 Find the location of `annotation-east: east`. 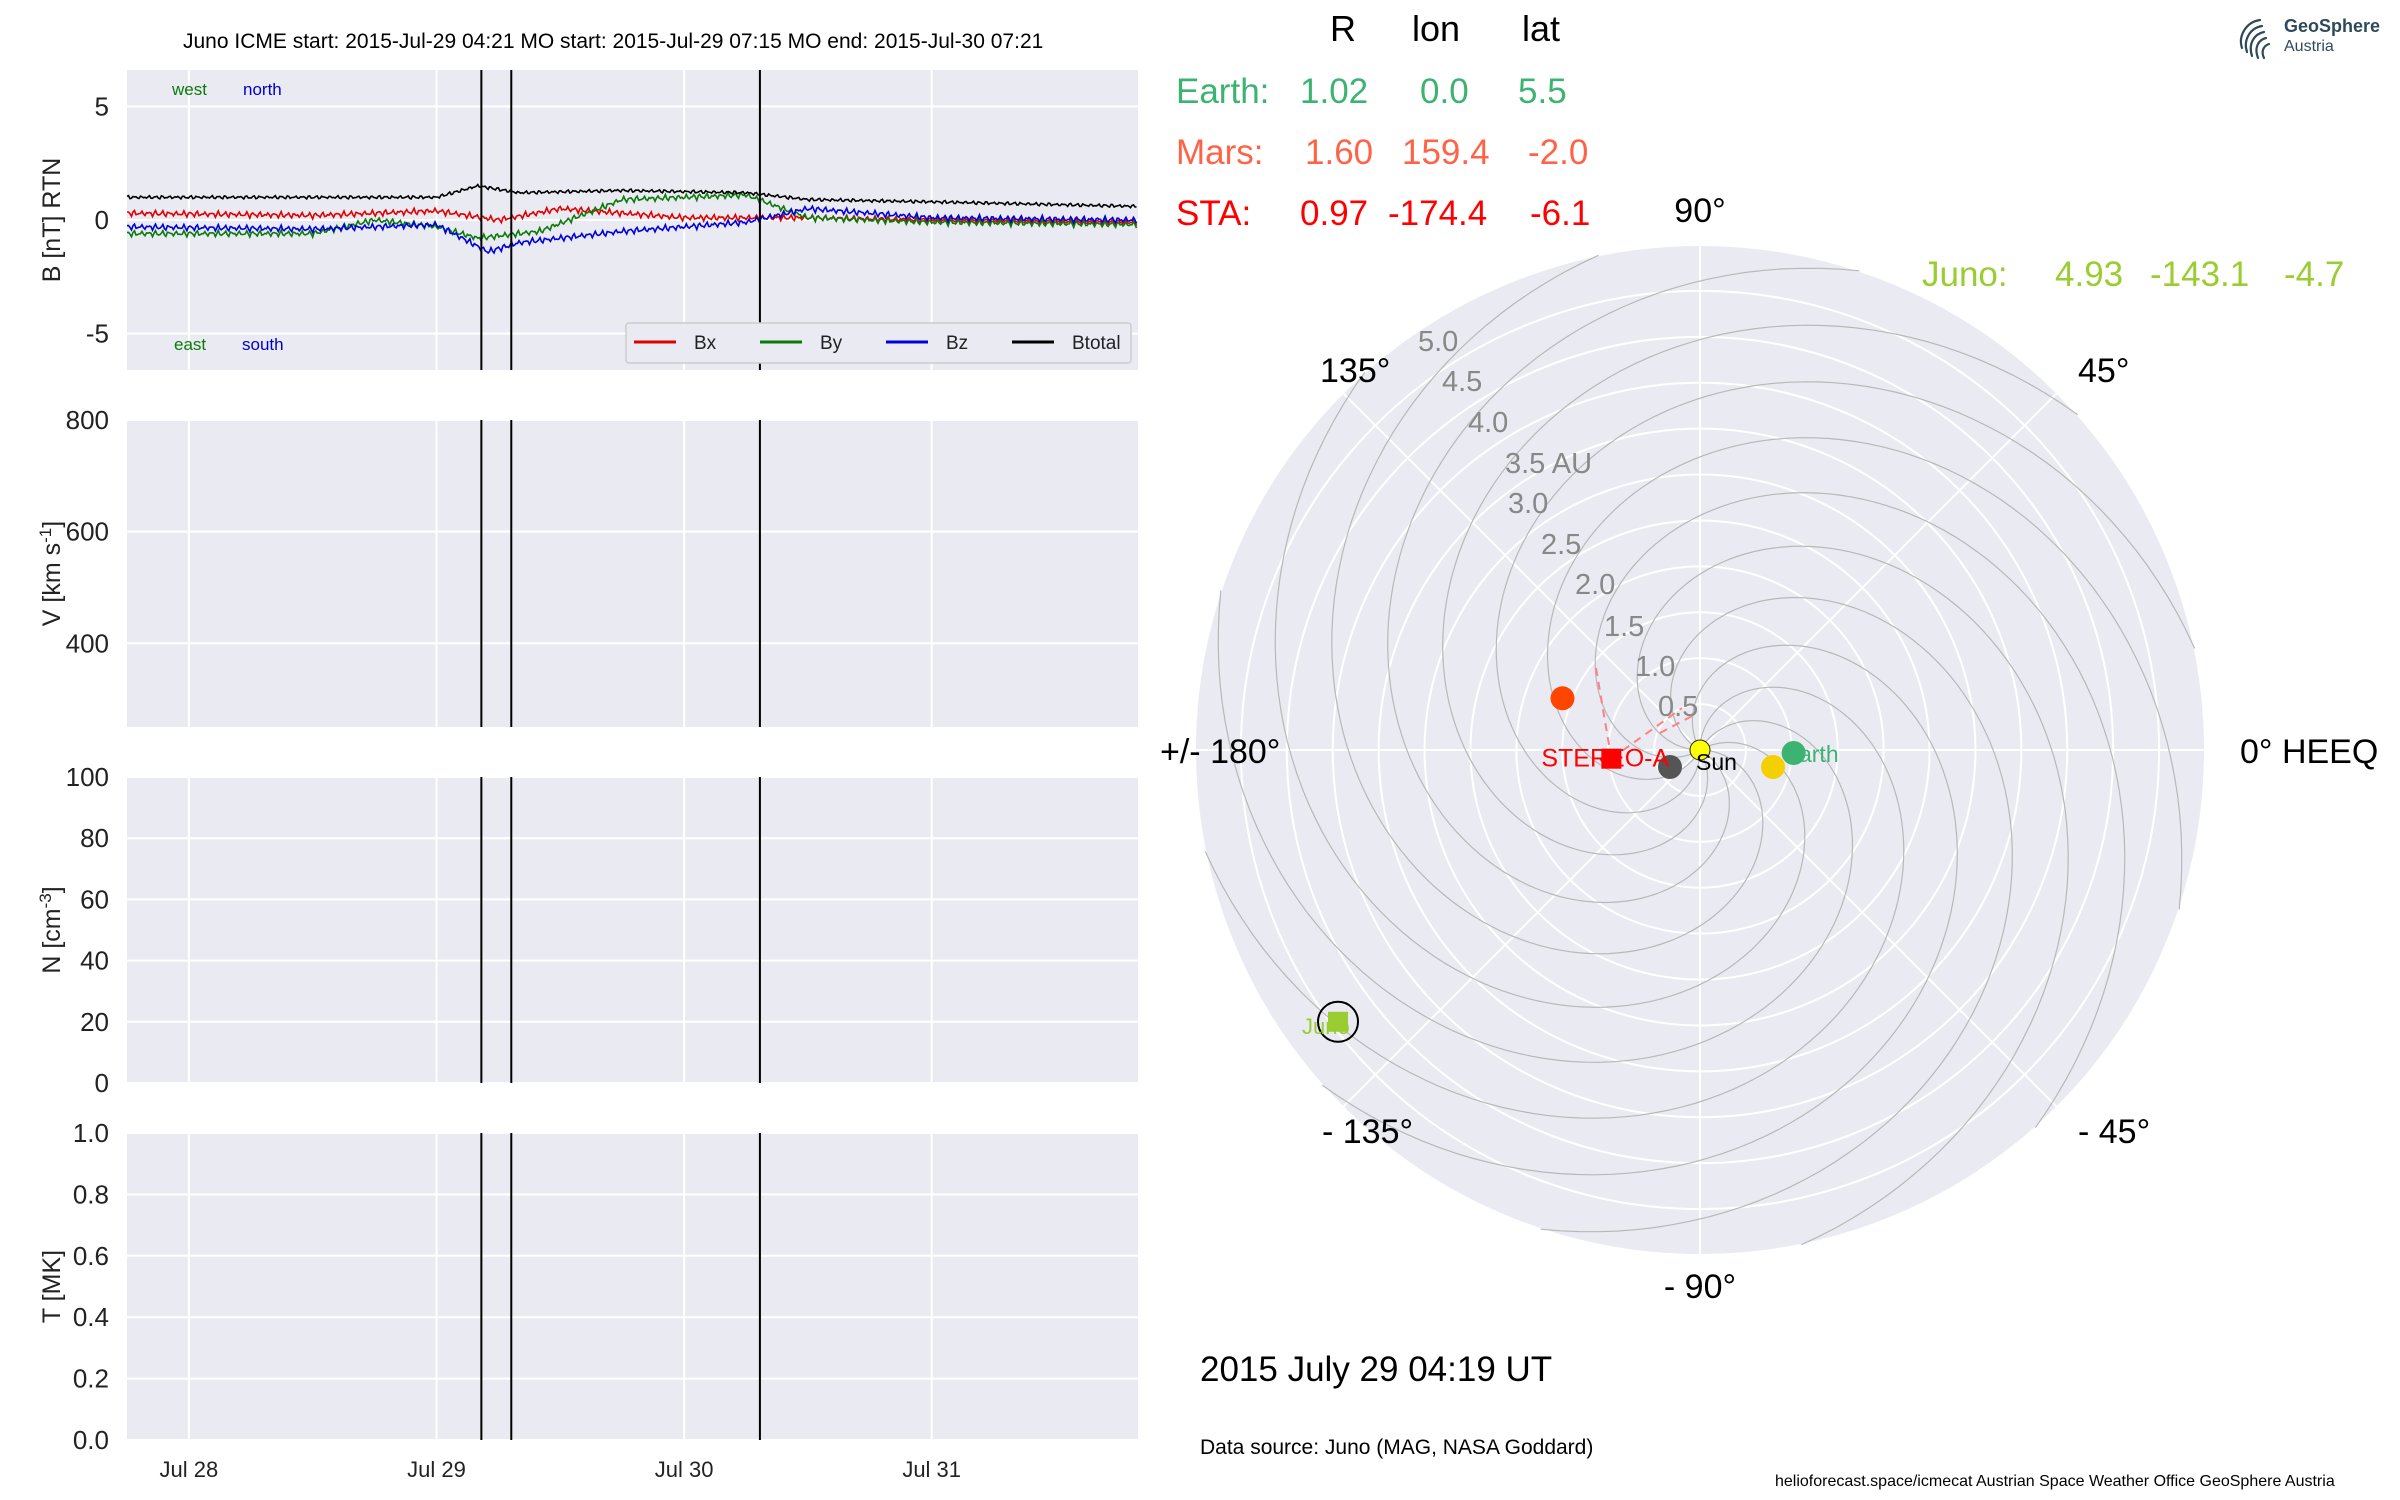

annotation-east: east is located at coordinates (190, 344).